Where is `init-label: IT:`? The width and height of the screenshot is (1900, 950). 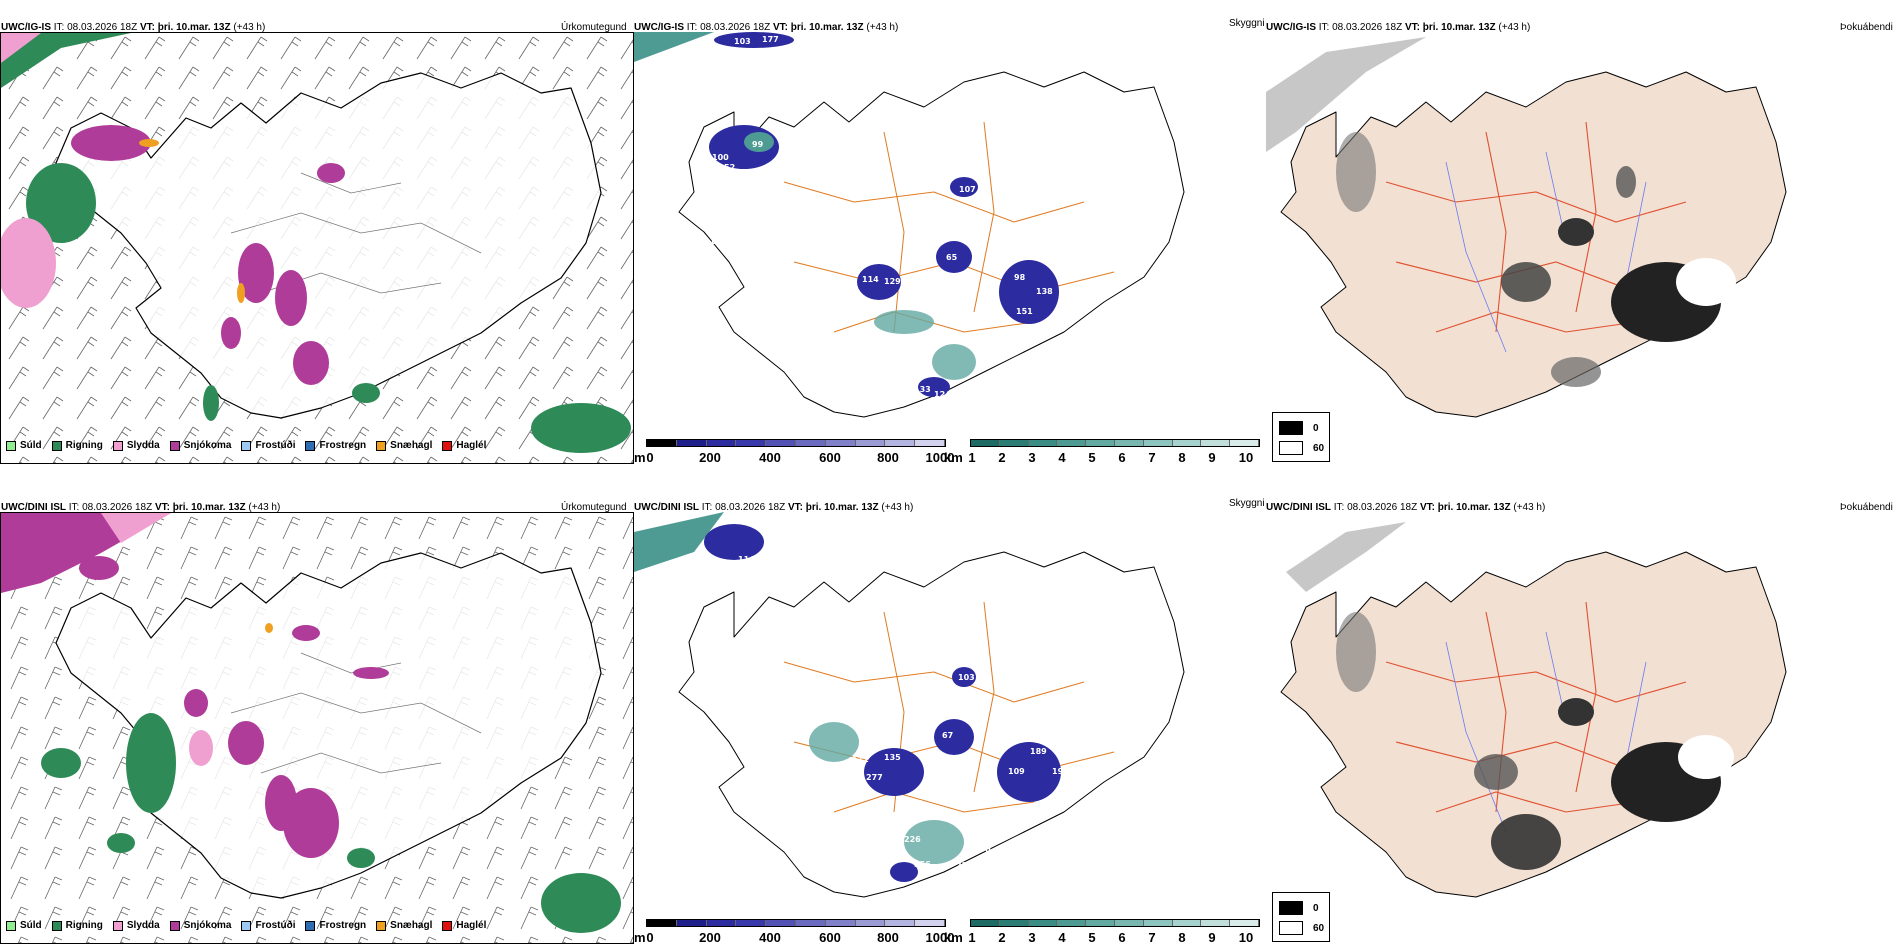
init-label: IT: is located at coordinates (59, 27).